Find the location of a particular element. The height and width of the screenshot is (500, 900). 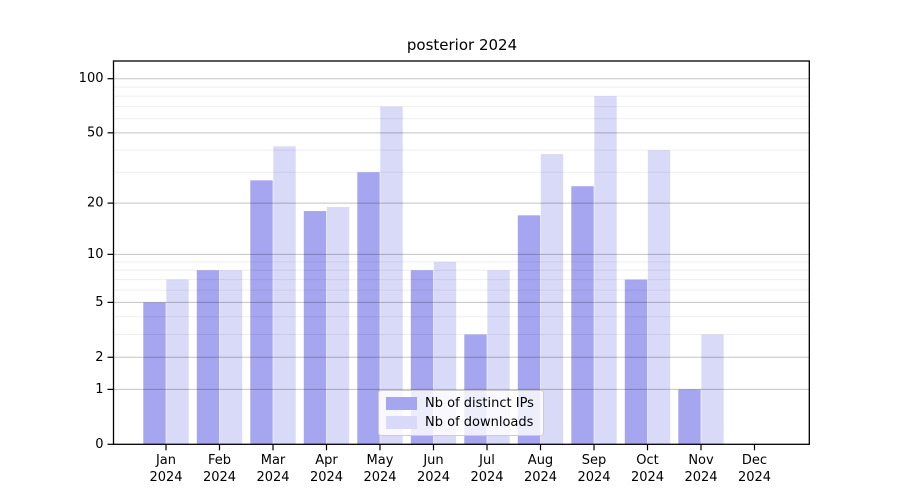

x-tick-label-year-10: 2024 is located at coordinates (700, 477).